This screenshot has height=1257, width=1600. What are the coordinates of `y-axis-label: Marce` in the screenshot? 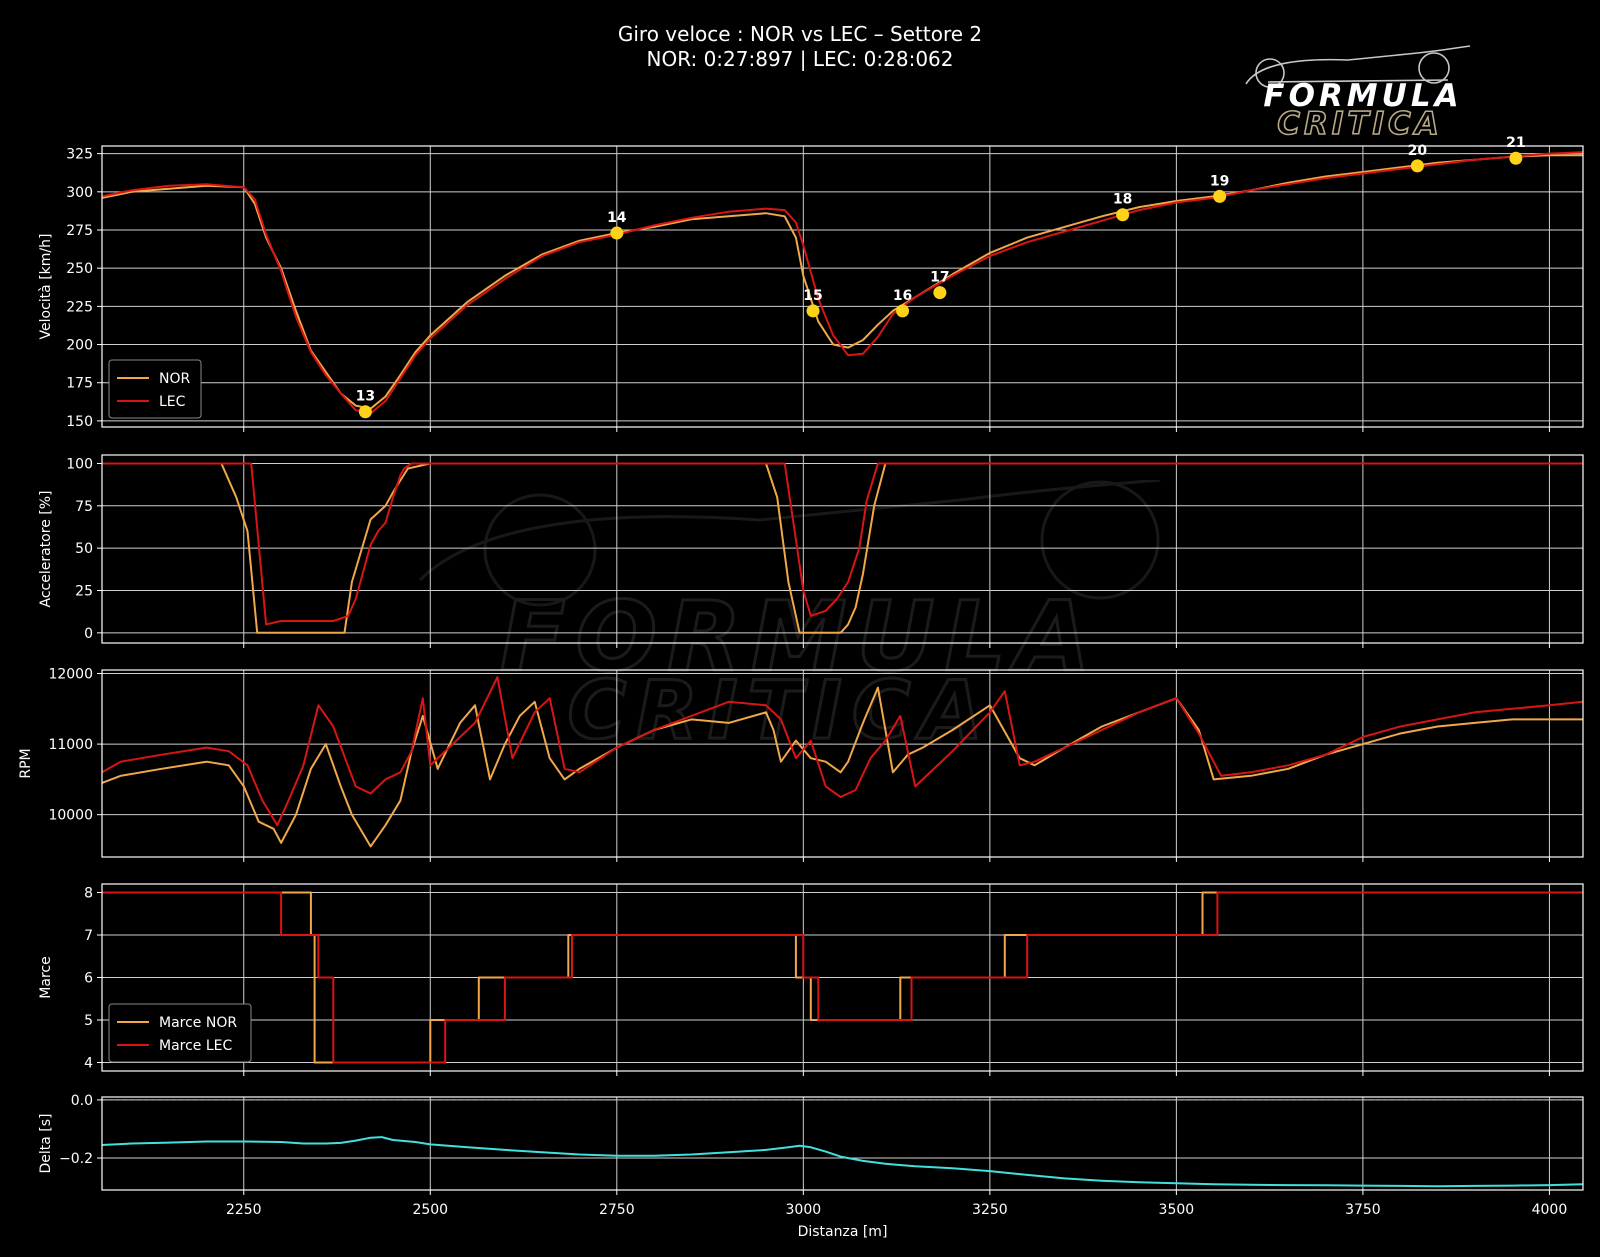 It's located at (46, 977).